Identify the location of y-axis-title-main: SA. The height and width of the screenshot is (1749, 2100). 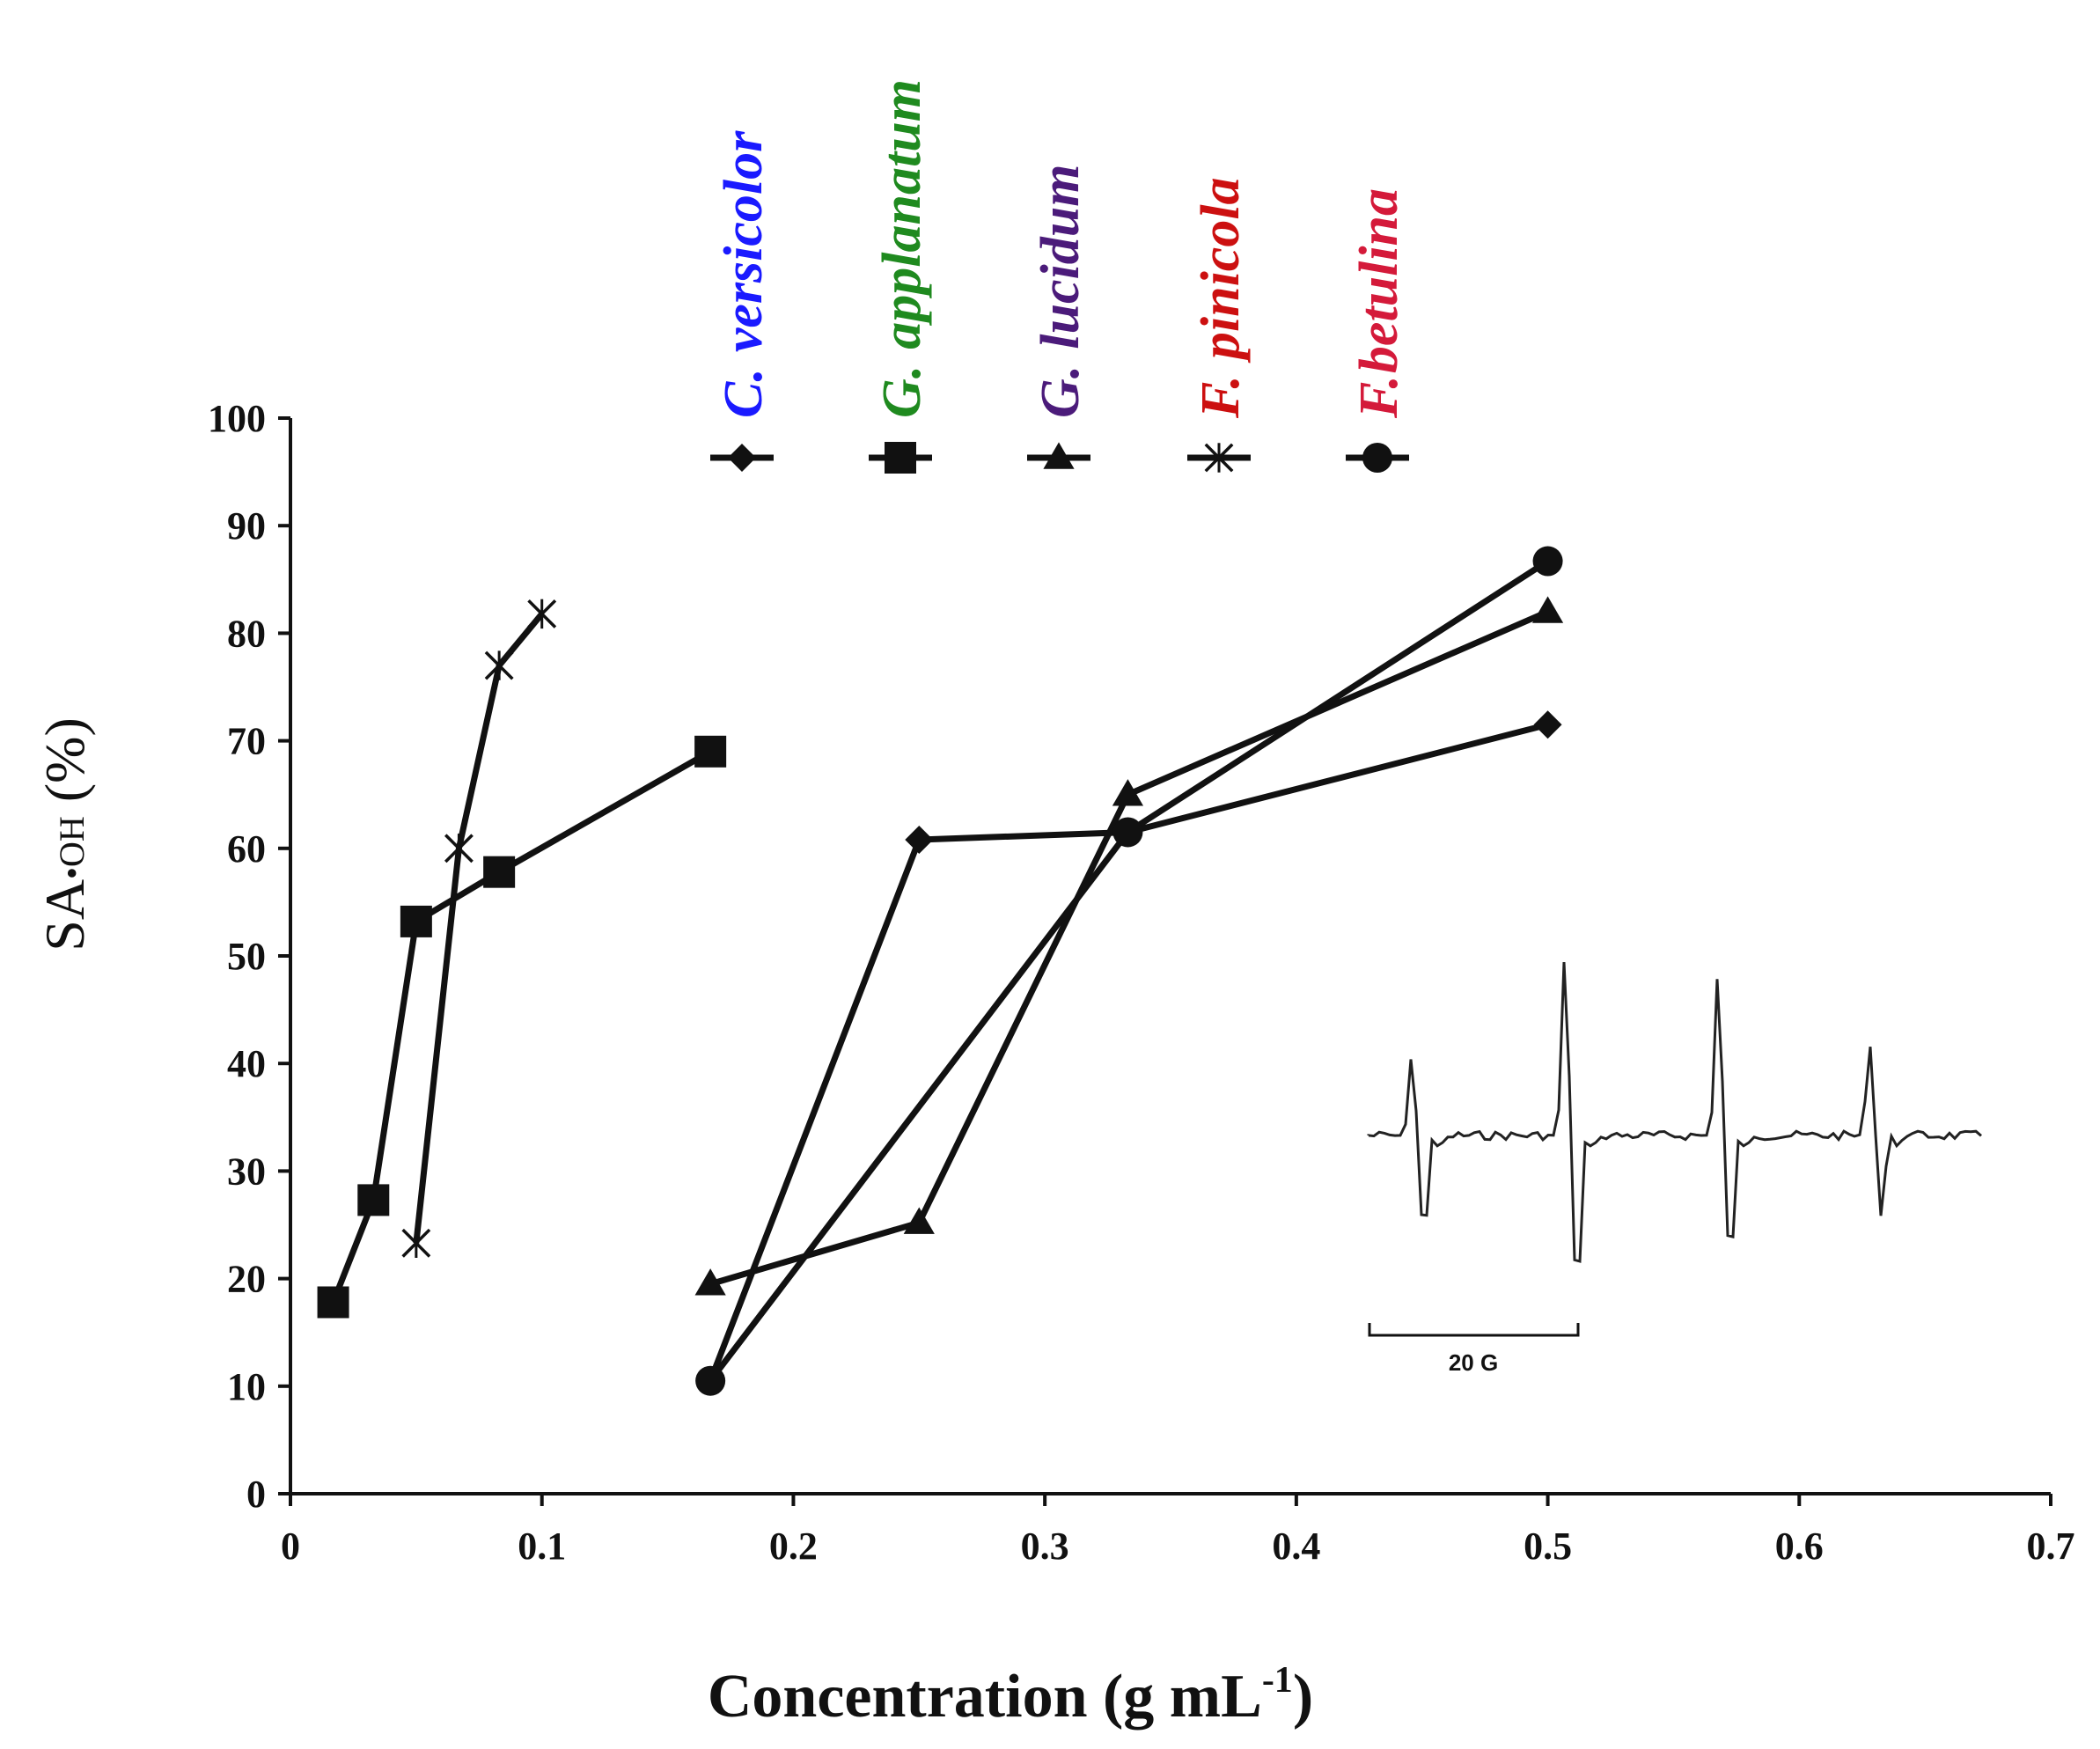
(64, 915).